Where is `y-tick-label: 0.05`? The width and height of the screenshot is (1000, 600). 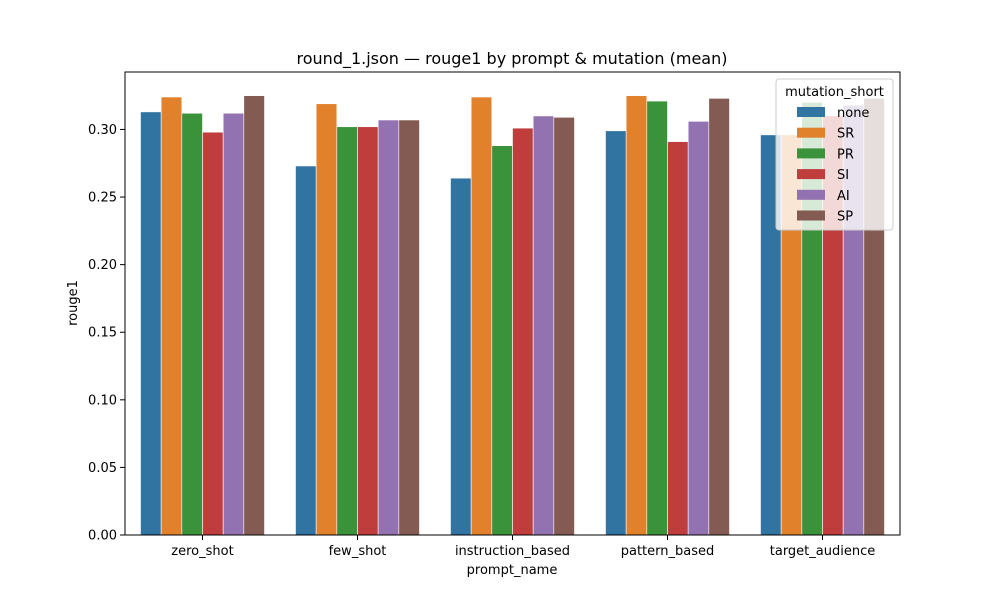
y-tick-label: 0.05 is located at coordinates (102, 468).